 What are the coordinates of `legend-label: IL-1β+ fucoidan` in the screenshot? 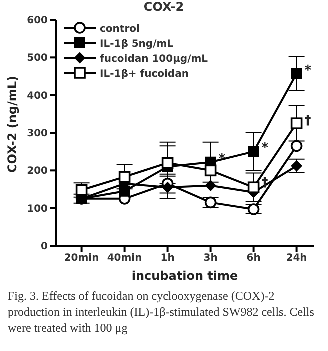 It's located at (144, 74).